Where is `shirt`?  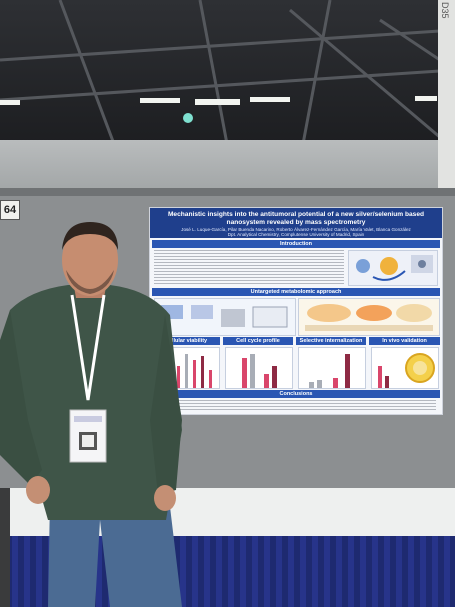 shirt is located at coordinates (95, 402).